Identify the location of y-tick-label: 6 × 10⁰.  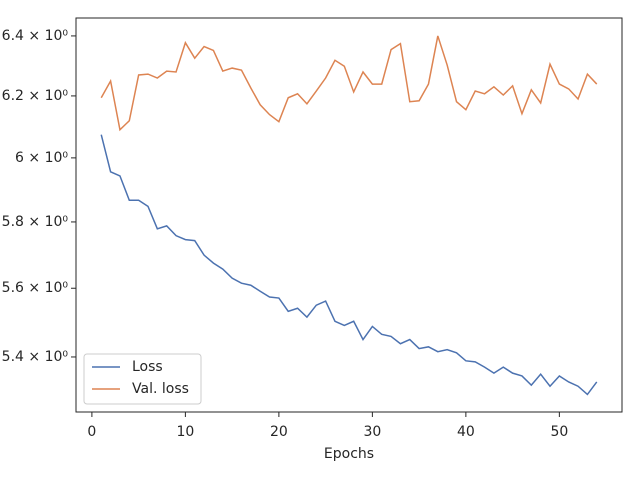
(41, 158).